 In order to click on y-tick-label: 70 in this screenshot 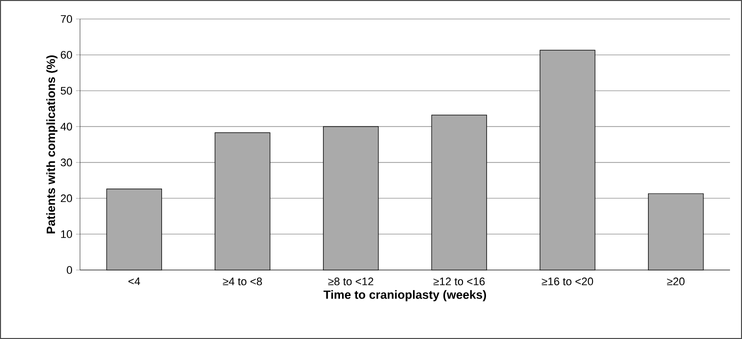, I will do `click(66, 19)`.